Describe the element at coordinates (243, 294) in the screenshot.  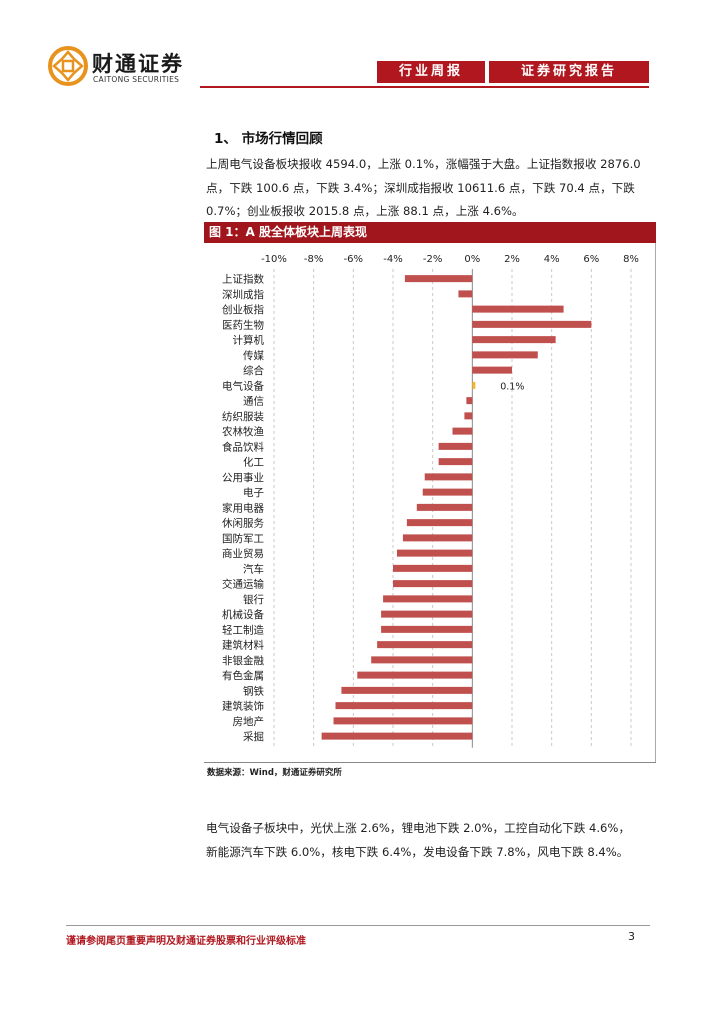
I see `category-label: 深圳成指` at that location.